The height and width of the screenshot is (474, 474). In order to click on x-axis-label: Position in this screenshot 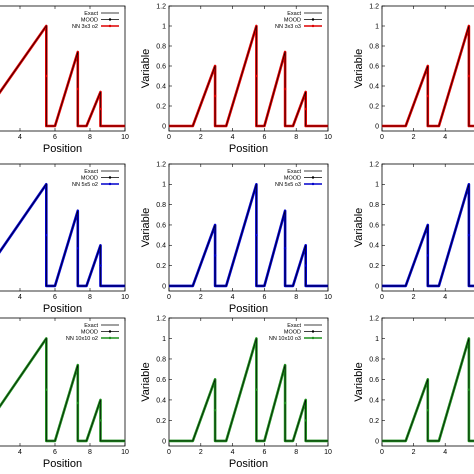, I will do `click(62, 149)`.